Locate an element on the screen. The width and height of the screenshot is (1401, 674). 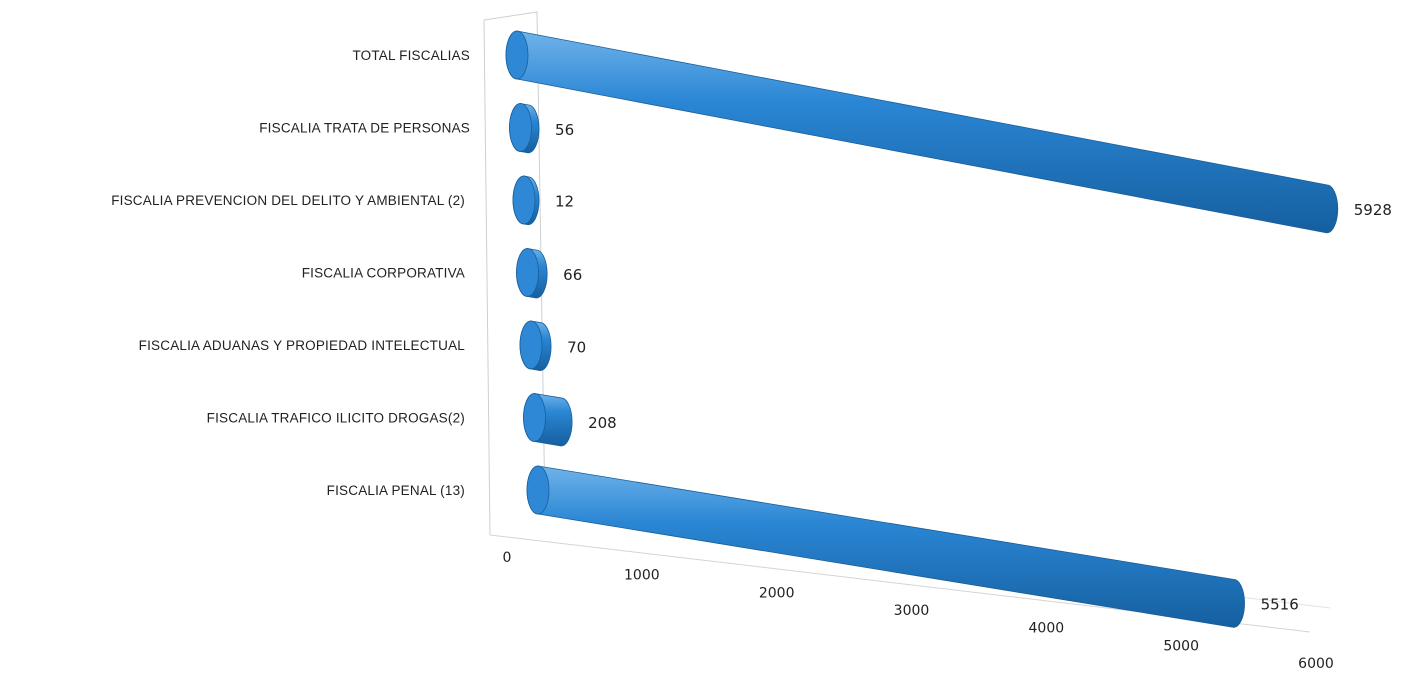
category-label: TOTAL FISCALIAS is located at coordinates (411, 55).